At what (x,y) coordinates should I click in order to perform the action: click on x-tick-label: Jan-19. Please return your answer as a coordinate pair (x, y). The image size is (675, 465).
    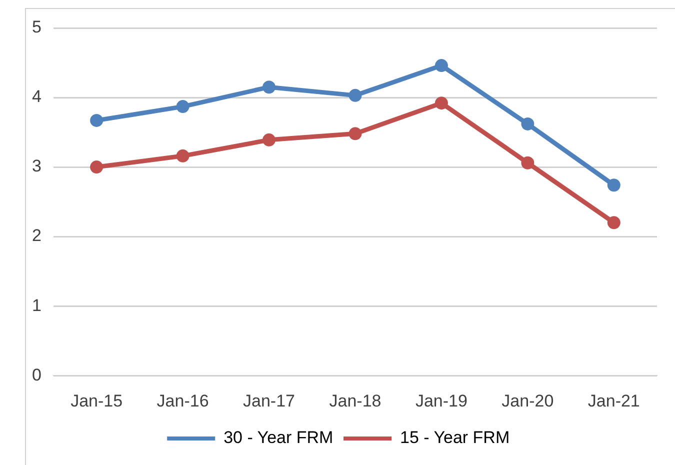
    Looking at the image, I should click on (441, 400).